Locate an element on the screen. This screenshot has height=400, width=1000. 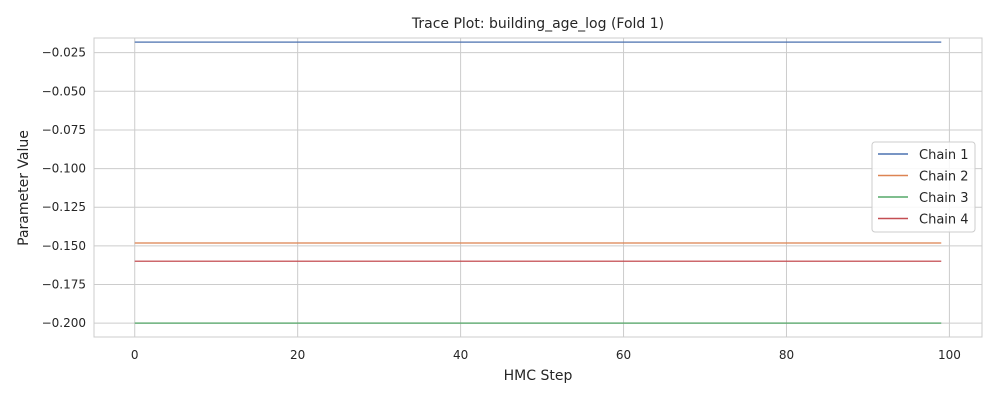
y-tick-label: −0.025 is located at coordinates (64, 53).